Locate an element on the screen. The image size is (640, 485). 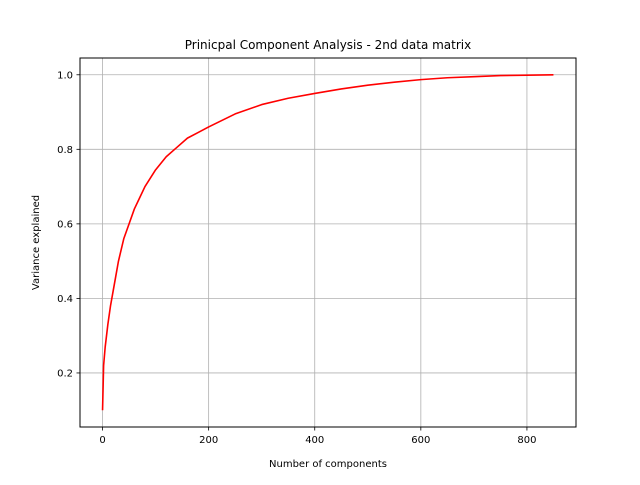
x-tick-label: 200 is located at coordinates (208, 440).